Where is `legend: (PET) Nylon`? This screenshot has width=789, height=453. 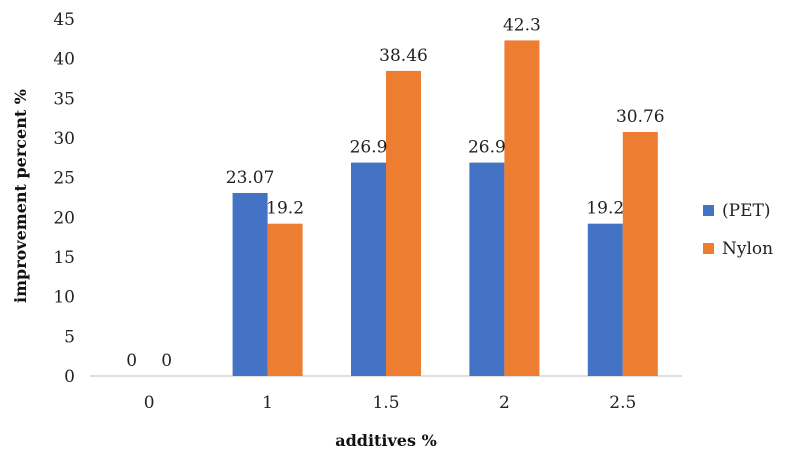
legend: (PET) Nylon is located at coordinates (738, 230).